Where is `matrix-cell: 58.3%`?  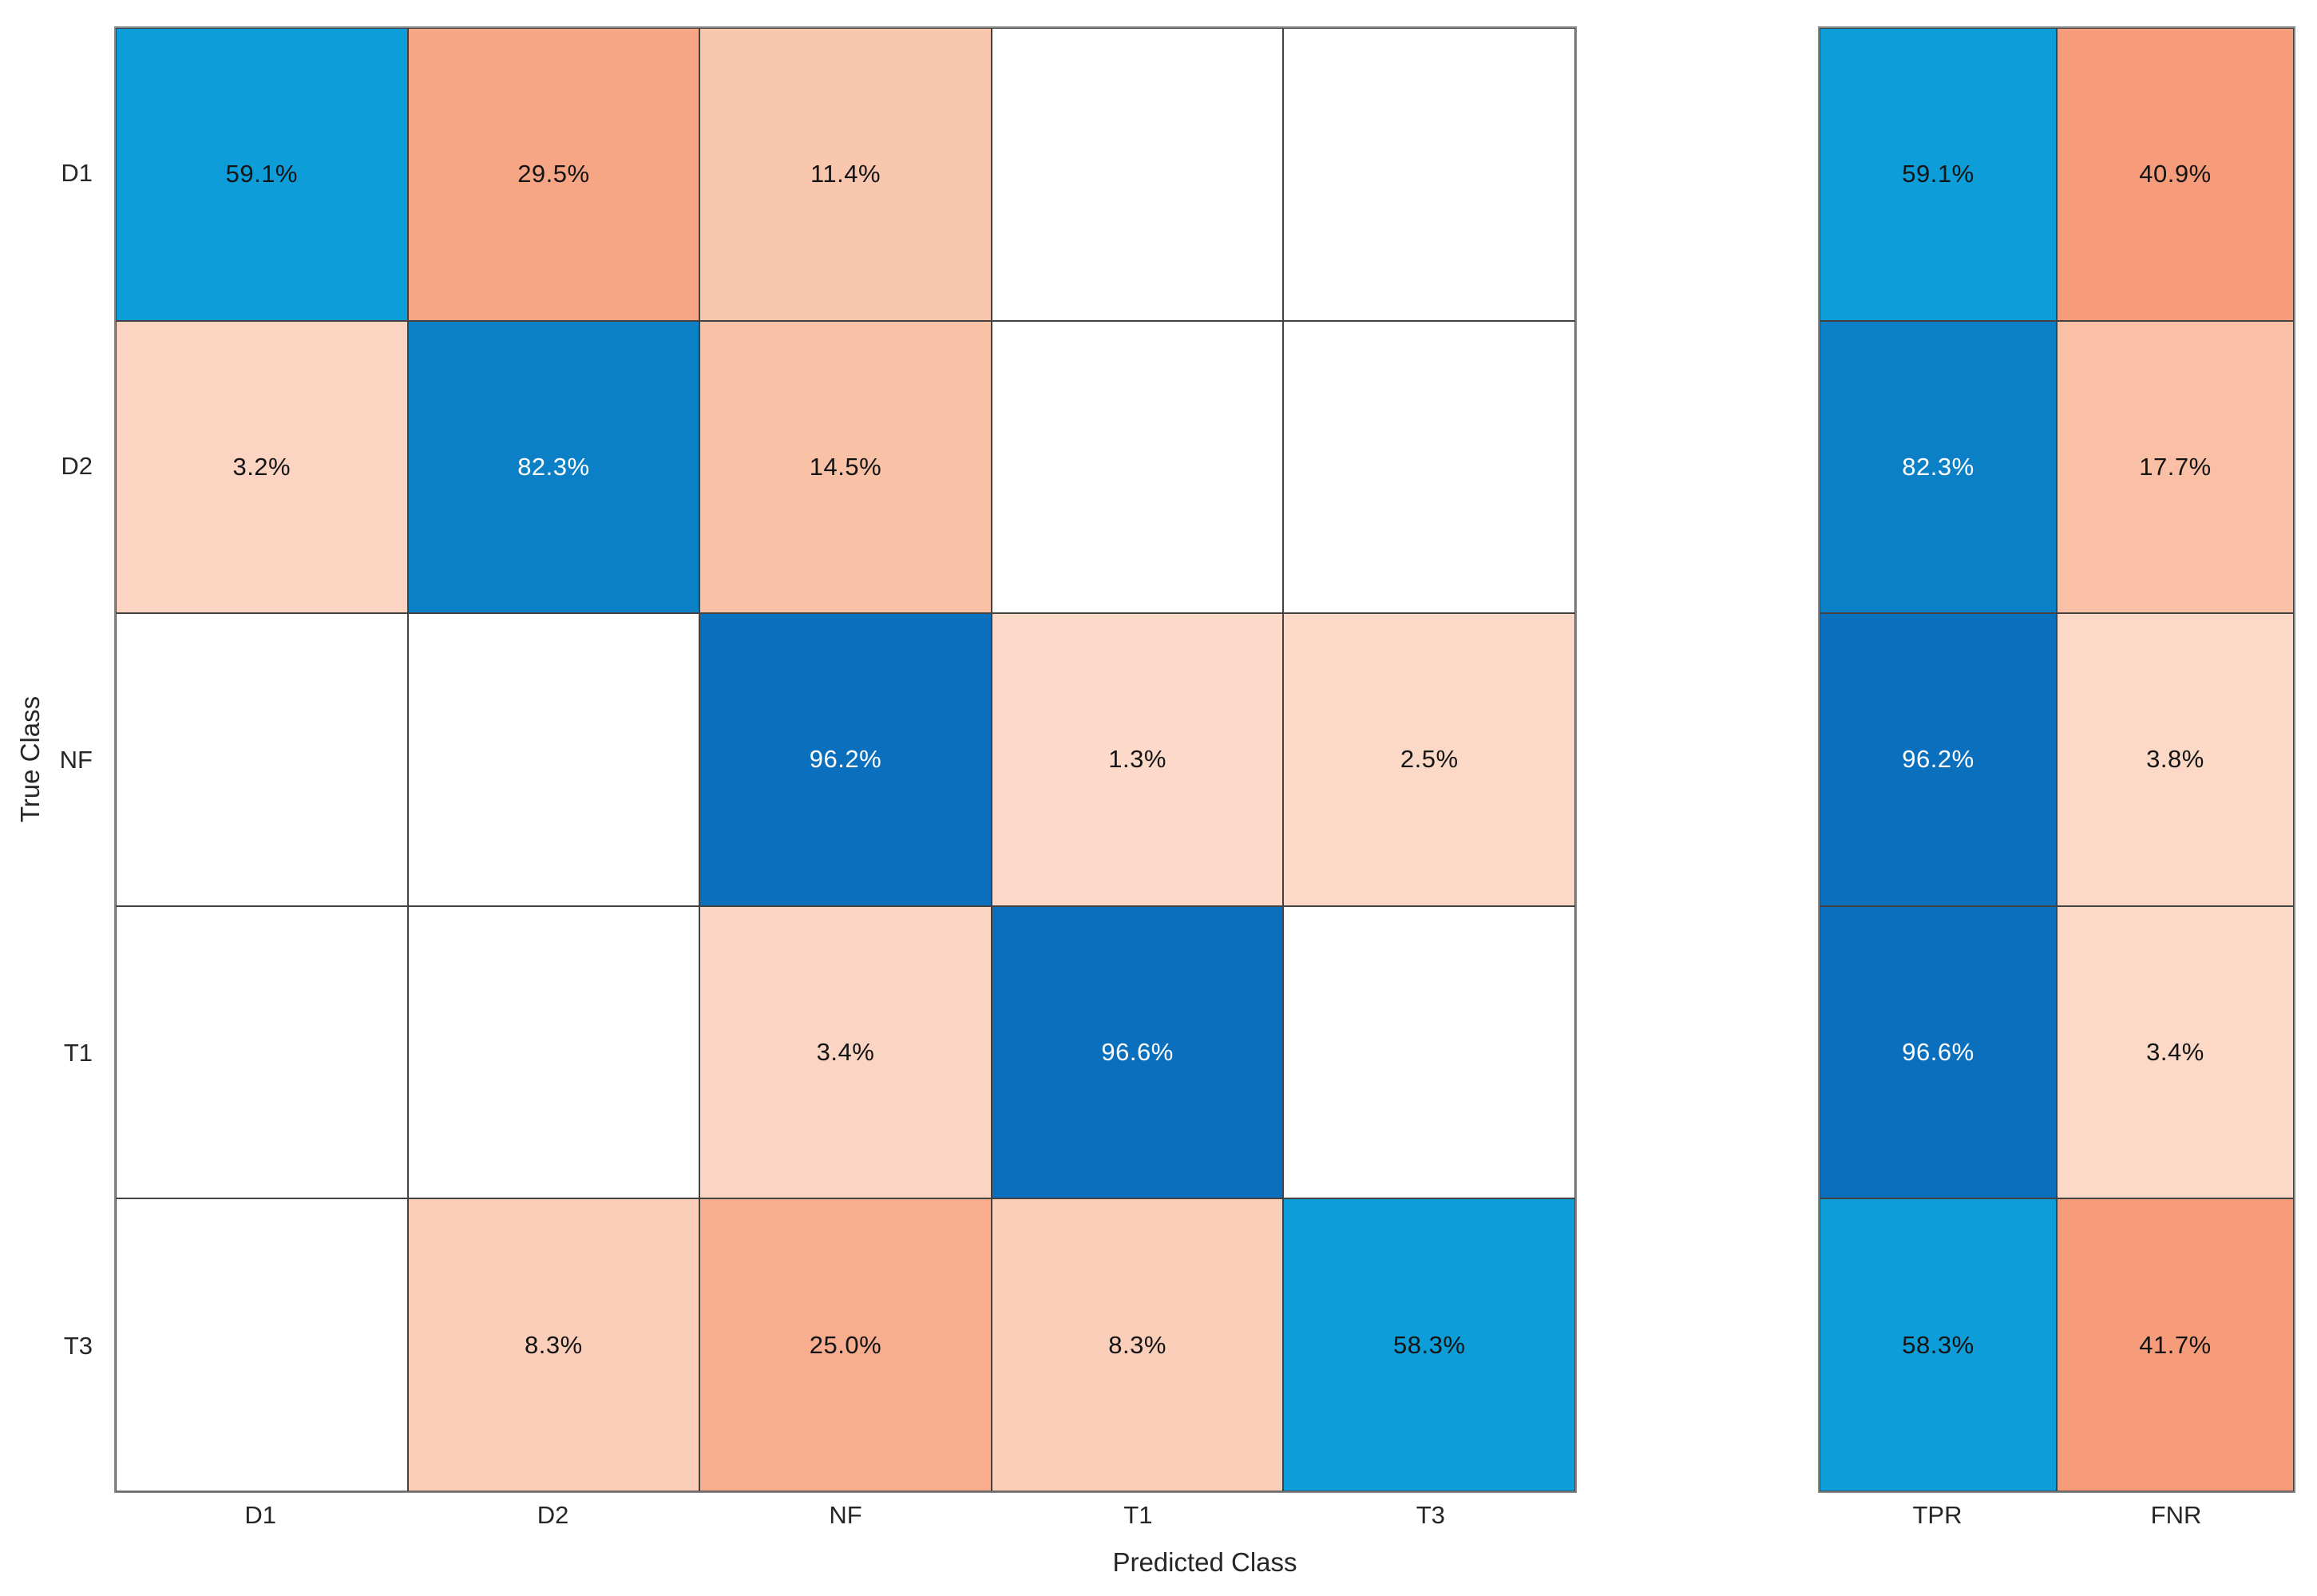 matrix-cell: 58.3% is located at coordinates (1429, 1344).